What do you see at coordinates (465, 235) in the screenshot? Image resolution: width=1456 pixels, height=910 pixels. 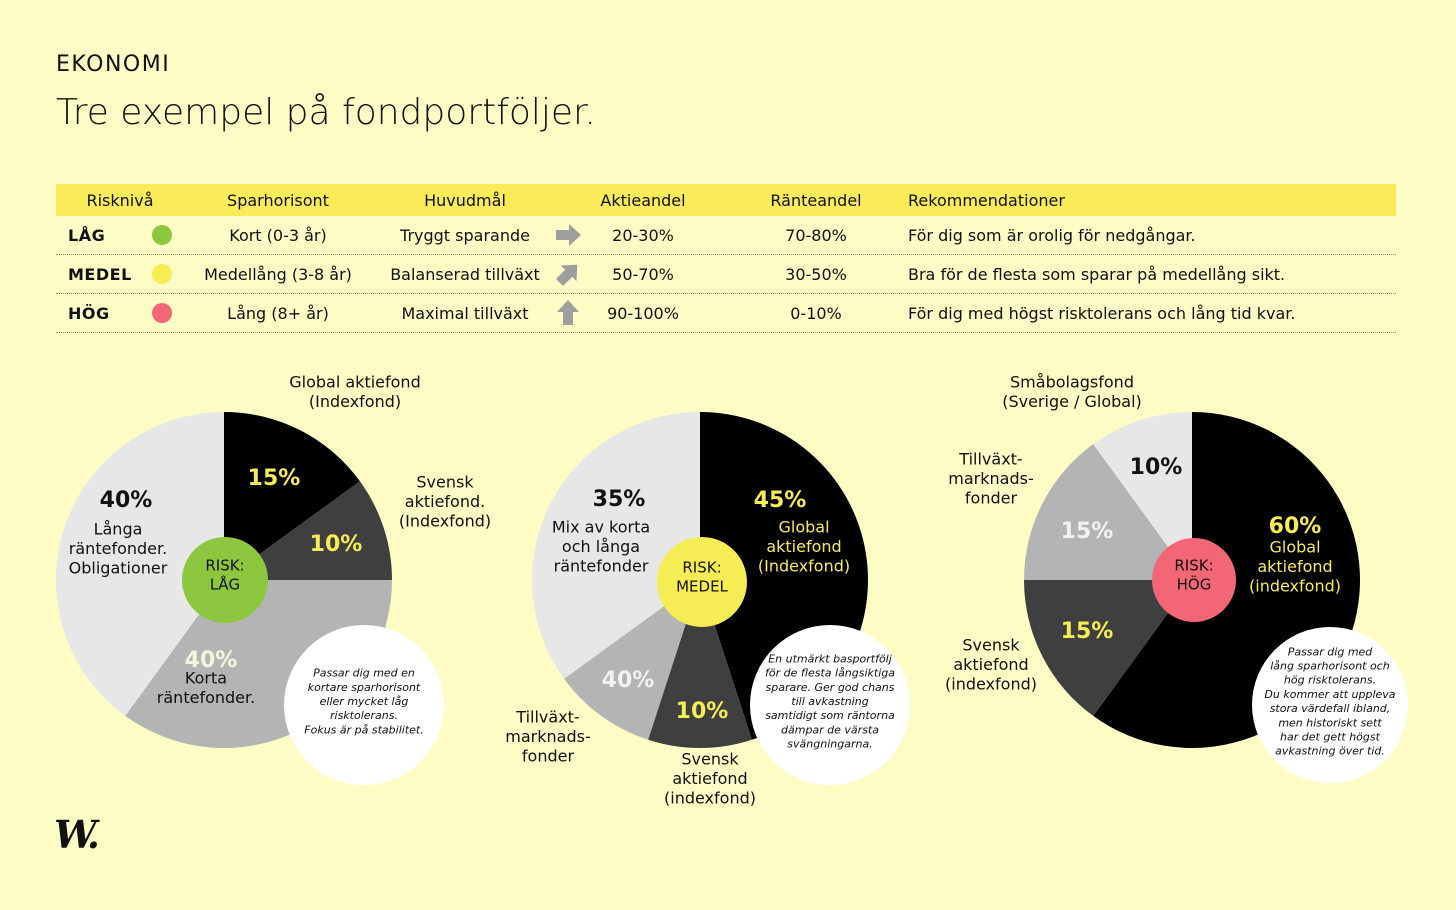 I see `goal: Tryggt sparande` at bounding box center [465, 235].